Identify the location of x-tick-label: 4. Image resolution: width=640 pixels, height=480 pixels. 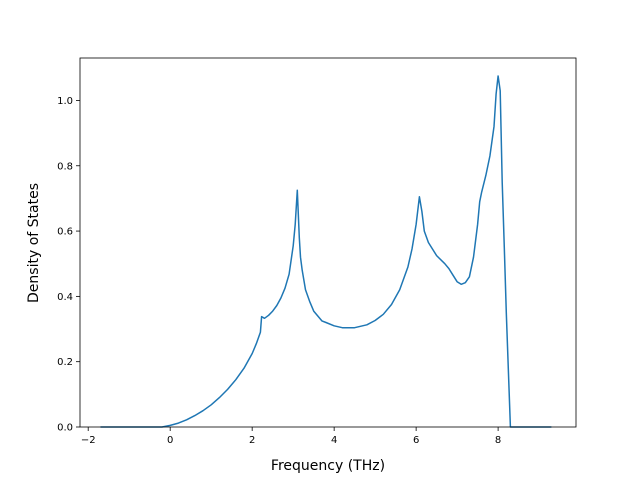
(334, 440).